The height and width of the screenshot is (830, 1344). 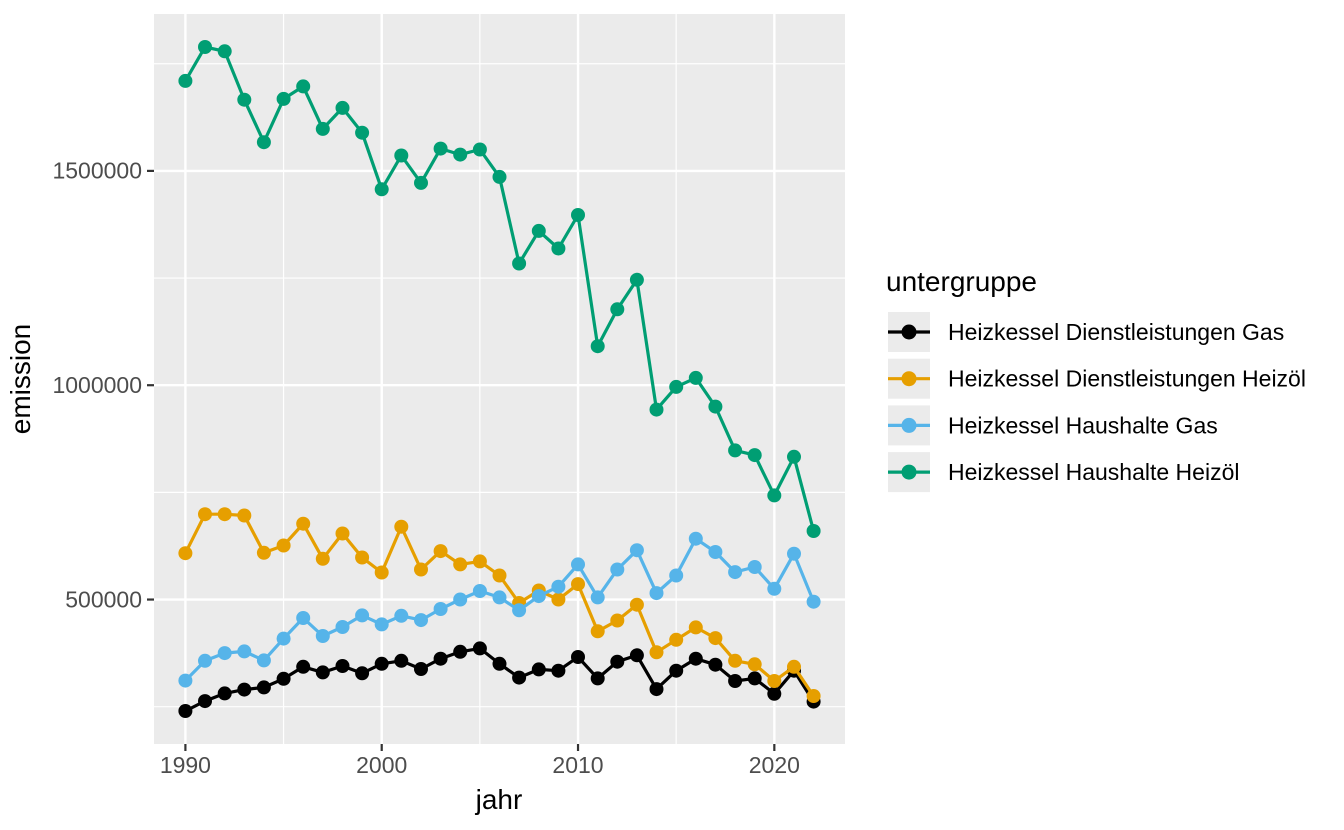 What do you see at coordinates (1053, 425) in the screenshot?
I see `legend-entry: Heizkessel Haushalte Gas` at bounding box center [1053, 425].